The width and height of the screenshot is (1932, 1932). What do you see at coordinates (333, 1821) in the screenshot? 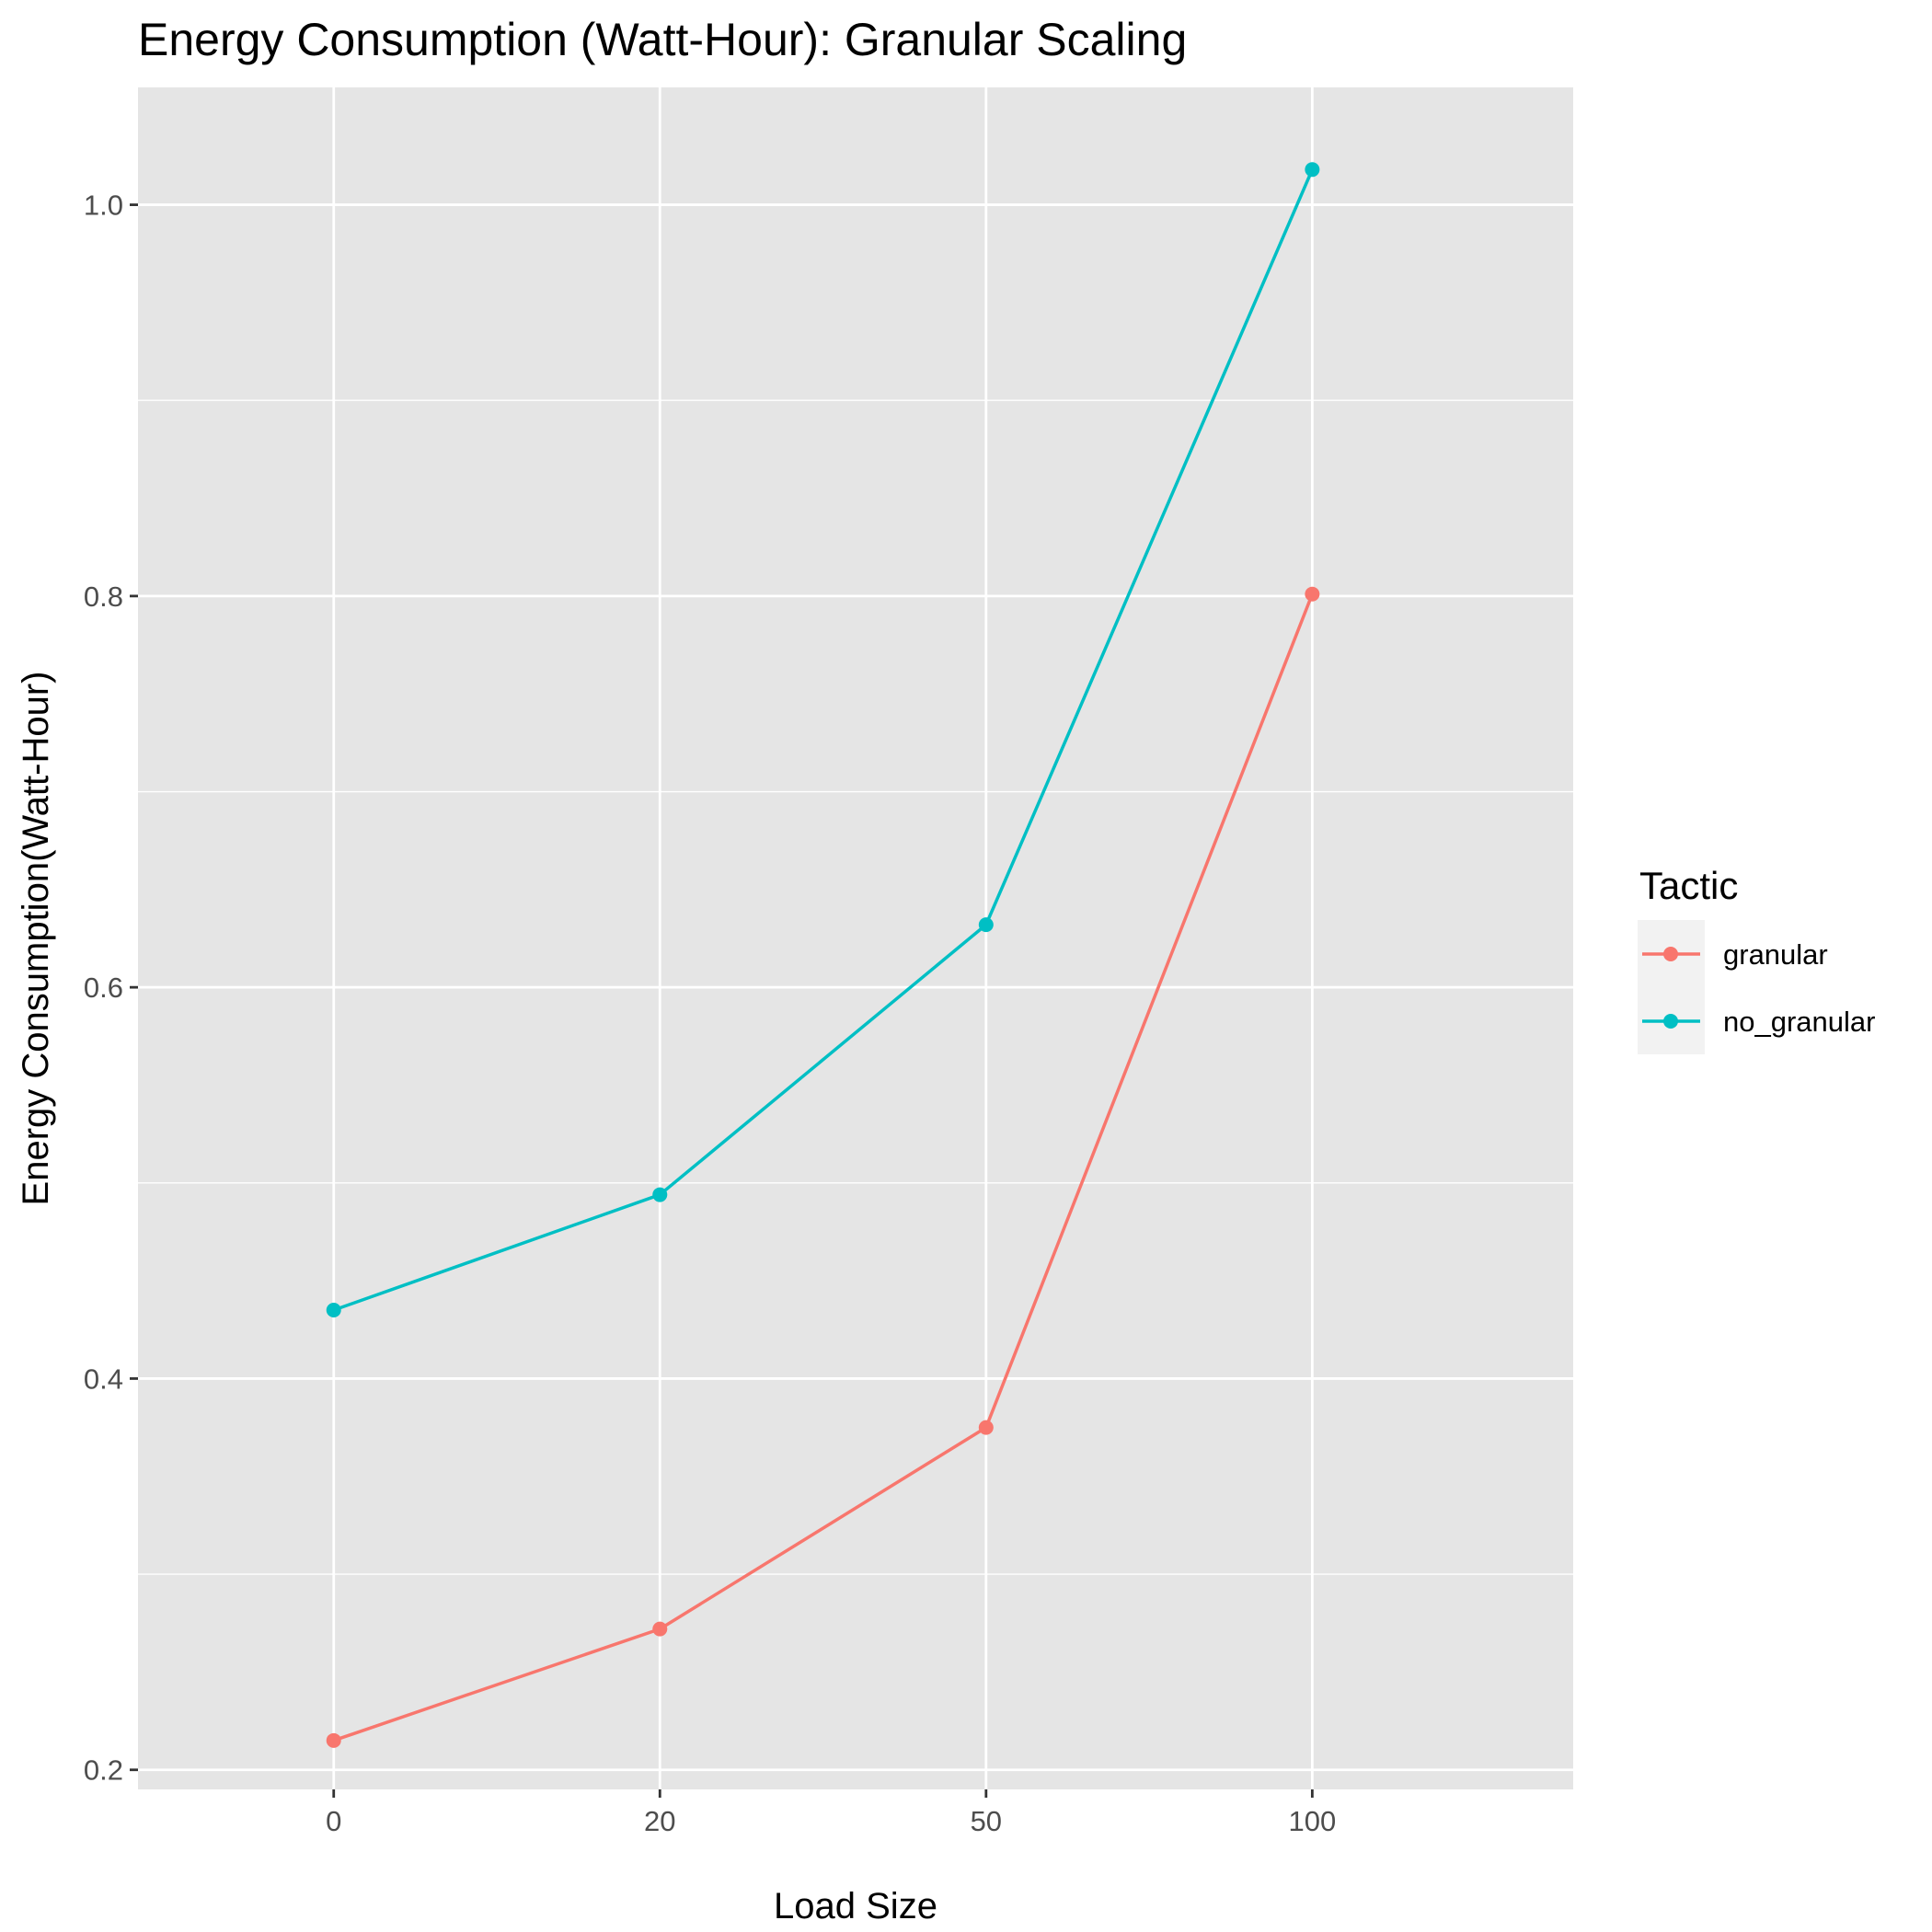
I see `x-tick-label: 0` at bounding box center [333, 1821].